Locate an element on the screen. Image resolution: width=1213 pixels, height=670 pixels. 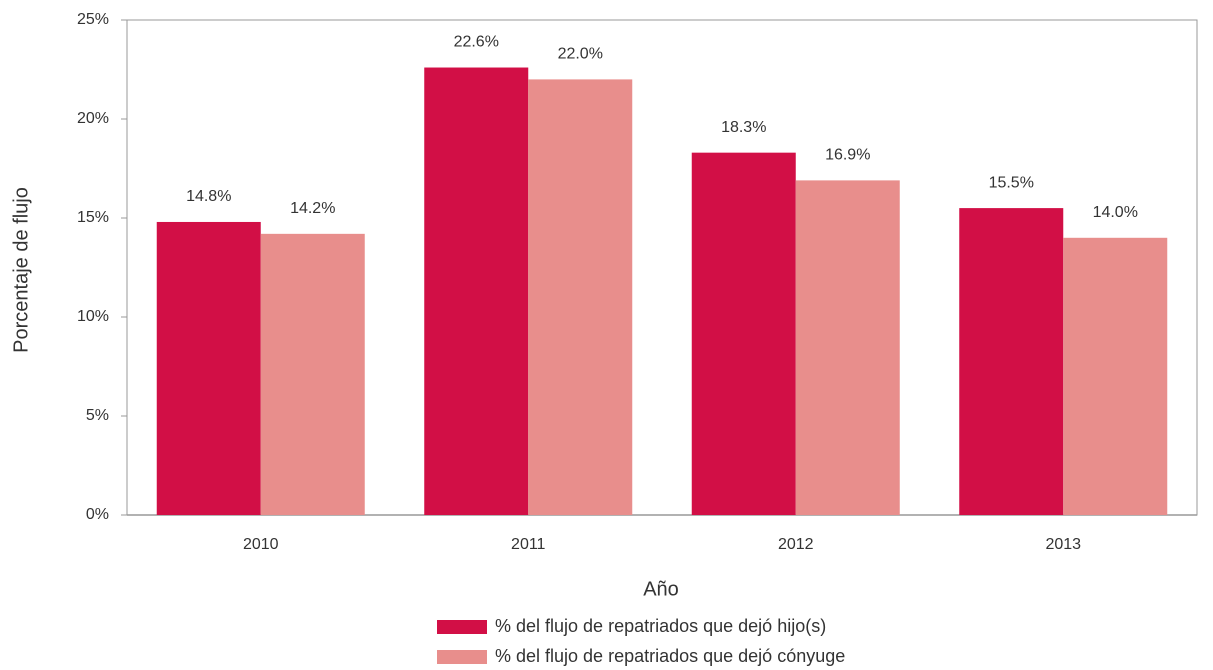
x-tick-label: 2010 is located at coordinates (261, 544).